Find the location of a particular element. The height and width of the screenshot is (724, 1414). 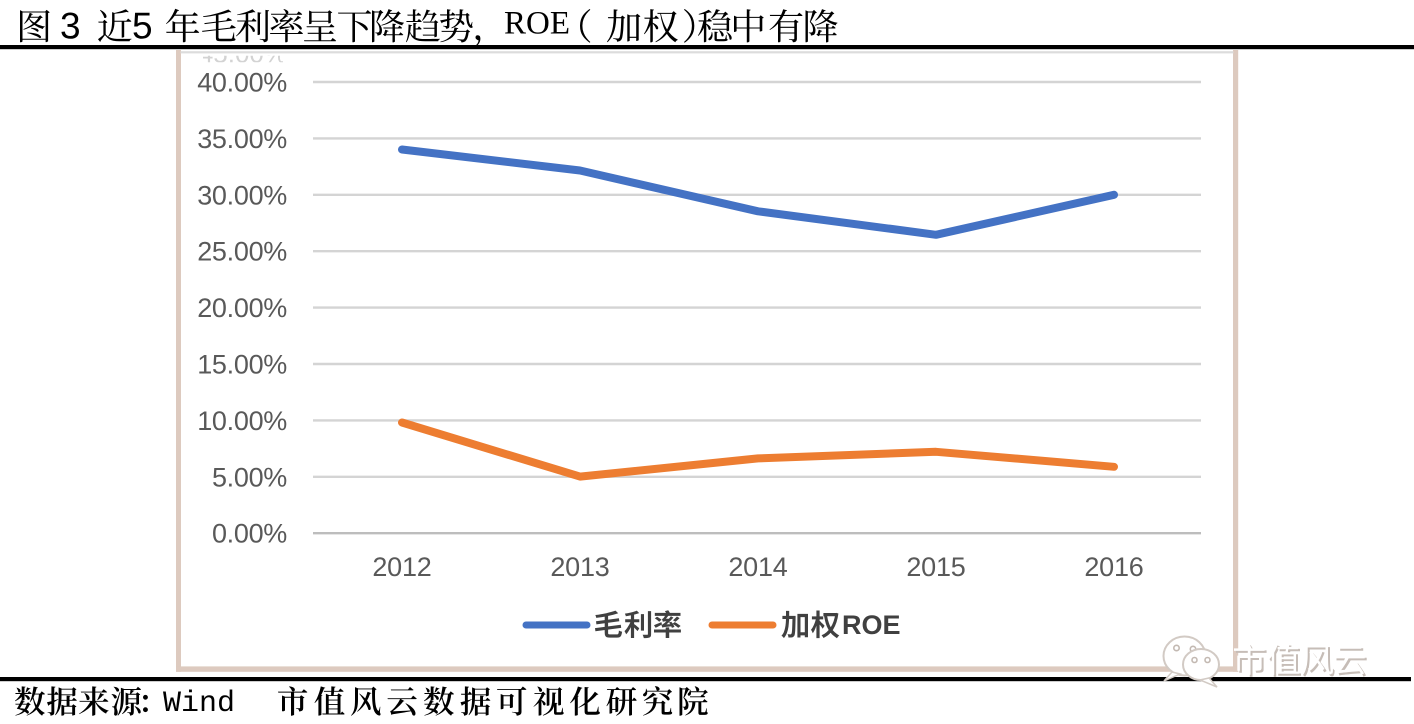

svg-text: 2013 is located at coordinates (579, 567).